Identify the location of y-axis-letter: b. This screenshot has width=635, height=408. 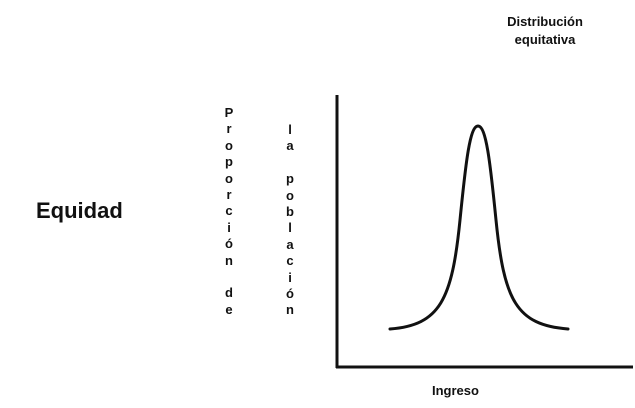
(290, 211).